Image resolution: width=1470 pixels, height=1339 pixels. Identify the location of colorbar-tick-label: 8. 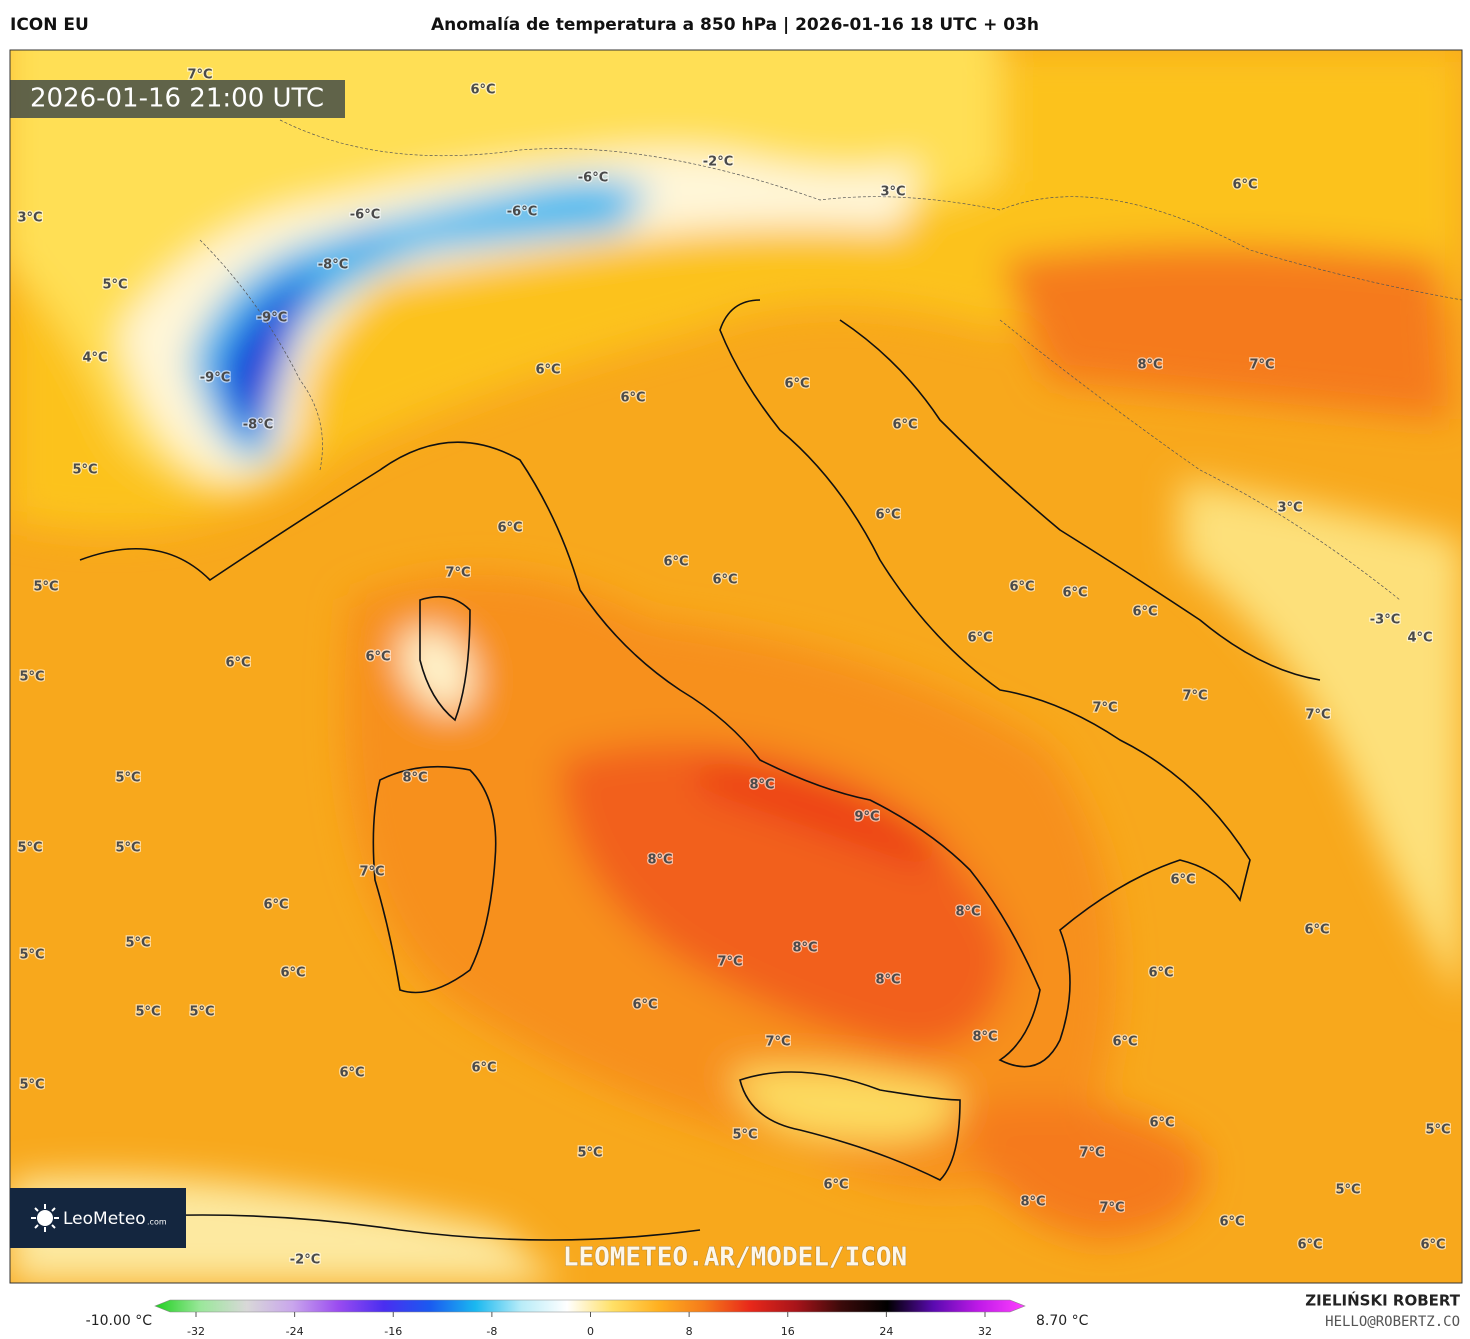
(689, 1331).